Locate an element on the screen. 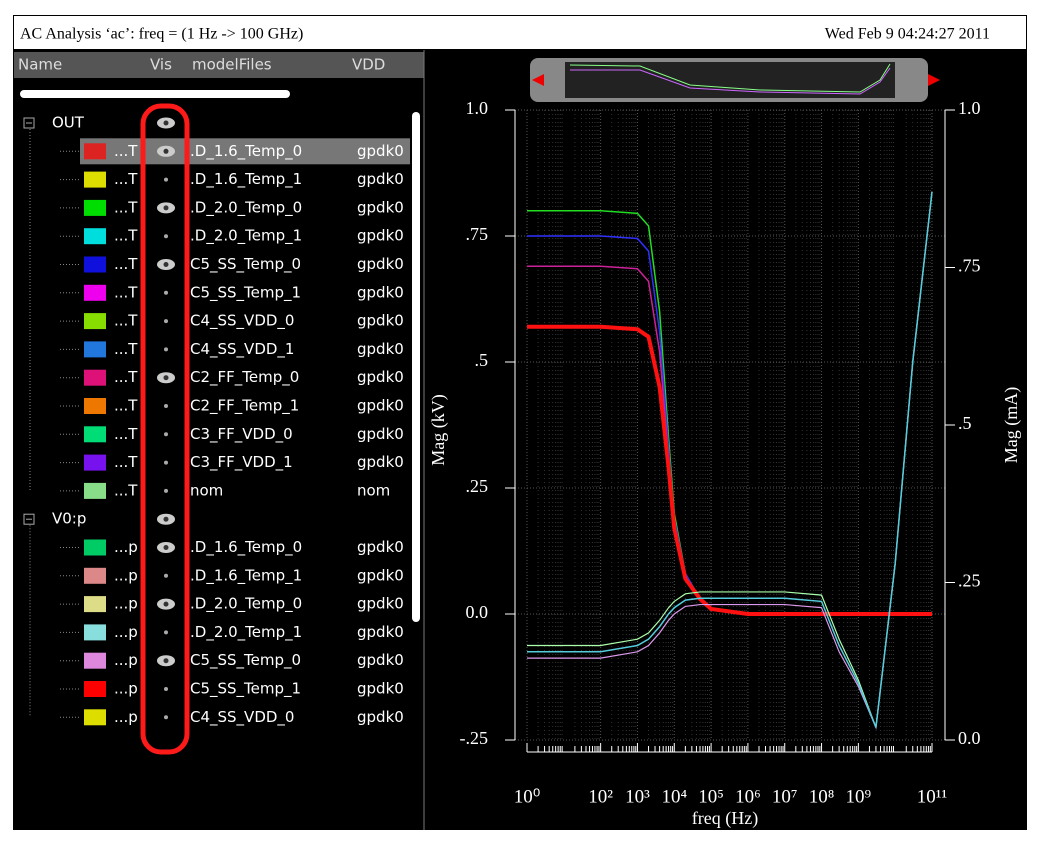  x-tick-label: 10² is located at coordinates (600, 796).